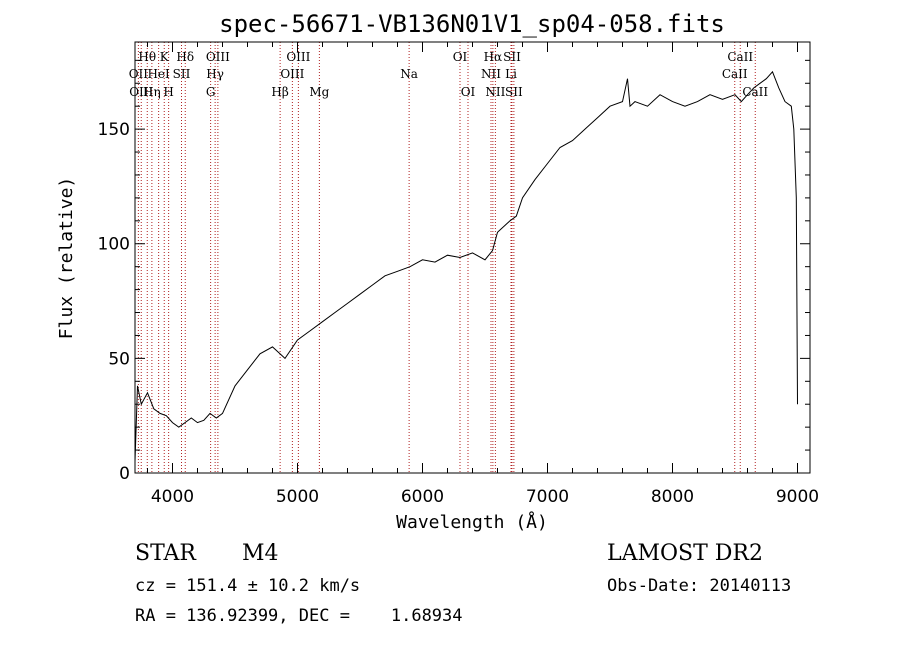 The width and height of the screenshot is (900, 649). Describe the element at coordinates (158, 74) in the screenshot. I see `line-label: HeI` at that location.